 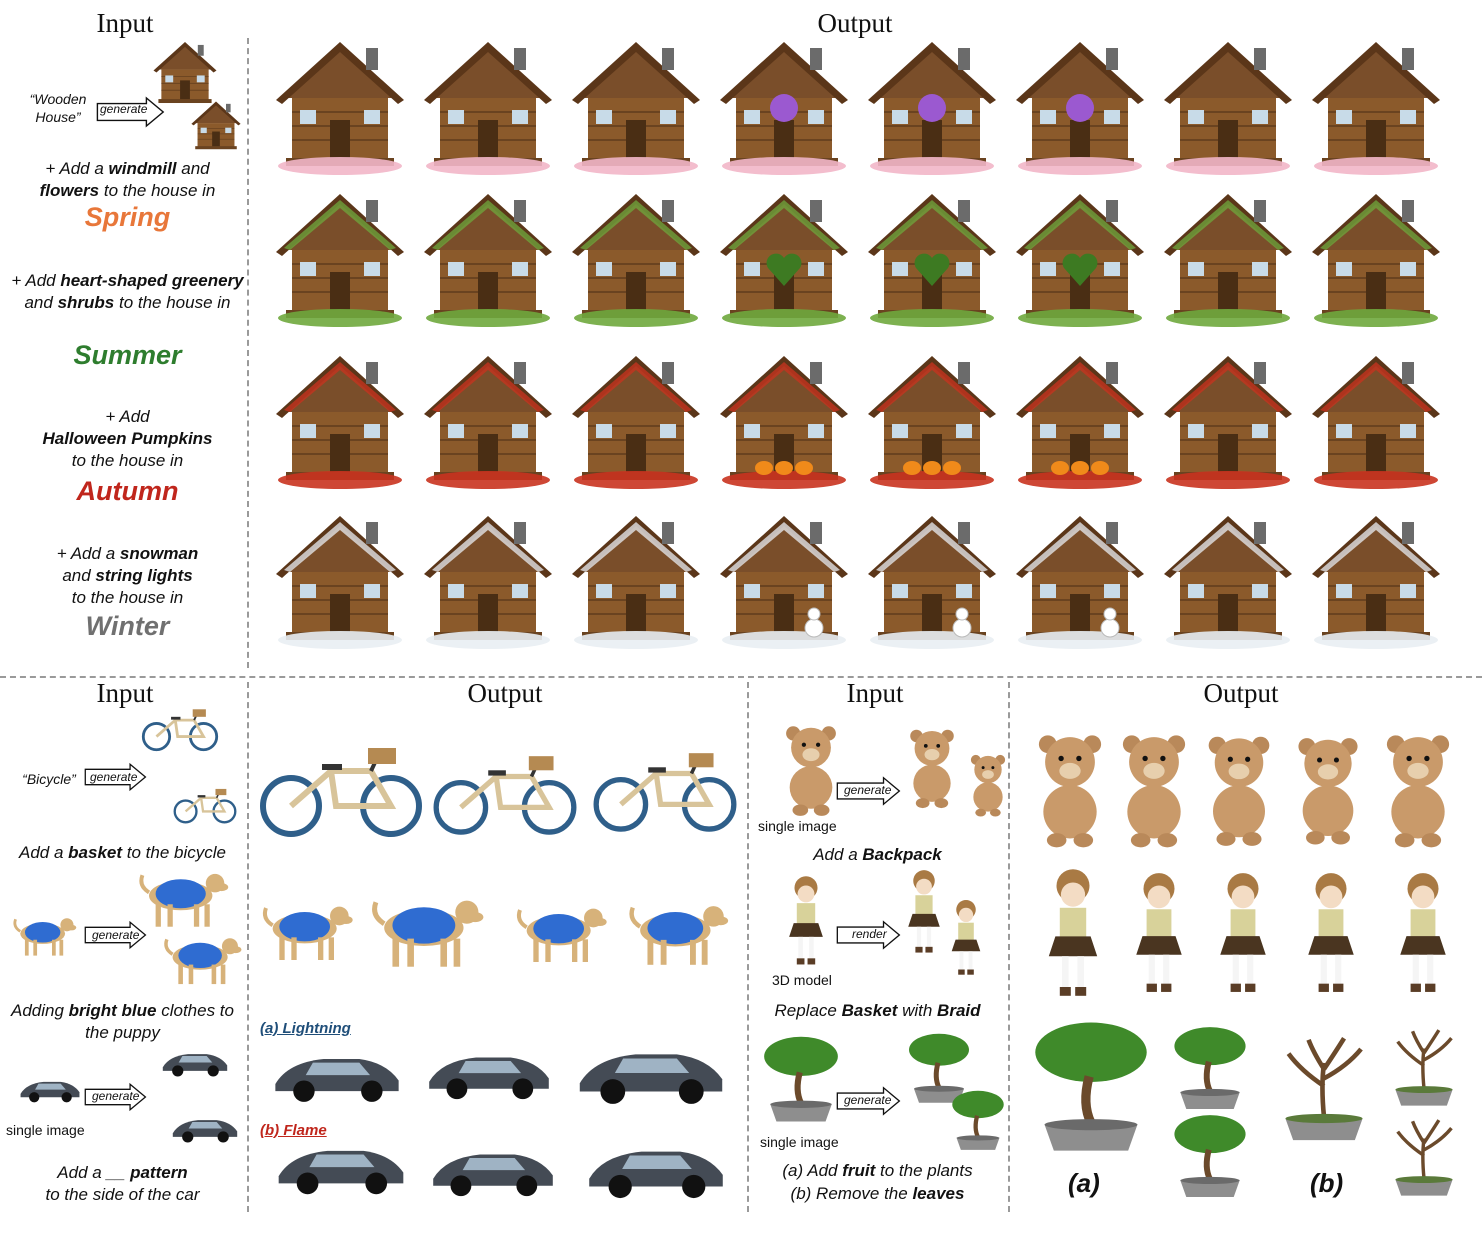 I want to click on render-label: render, so click(x=869, y=934).